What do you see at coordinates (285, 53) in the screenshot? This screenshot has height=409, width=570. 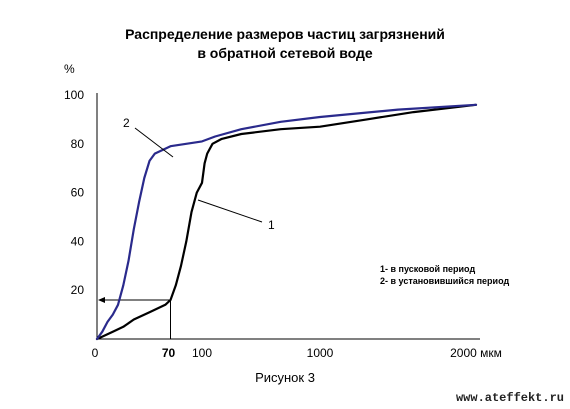 I see `chart-subtitle: в обратной сетевой воде` at bounding box center [285, 53].